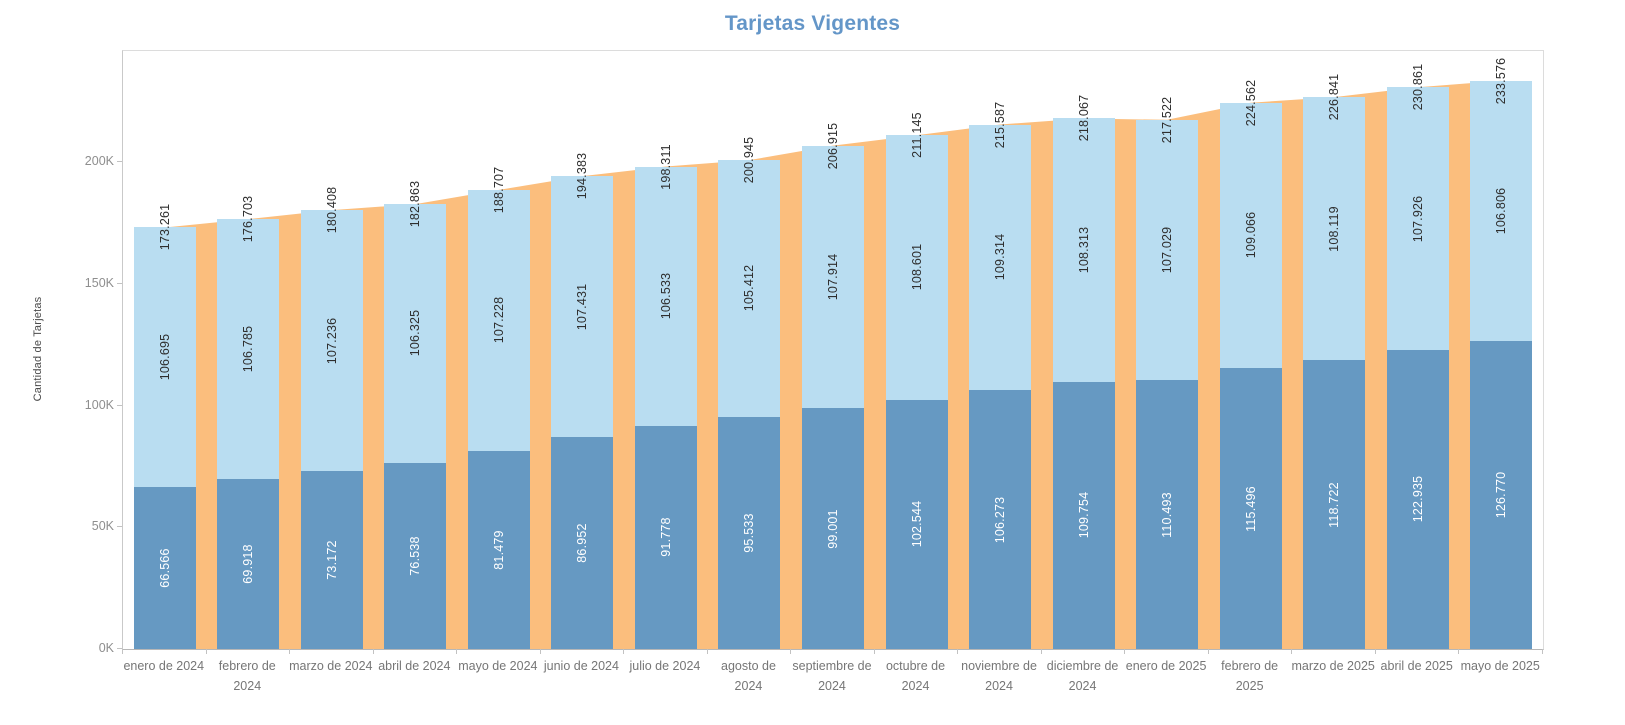 The width and height of the screenshot is (1625, 725). Describe the element at coordinates (415, 204) in the screenshot. I see `bar-total-label: 182.863` at that location.